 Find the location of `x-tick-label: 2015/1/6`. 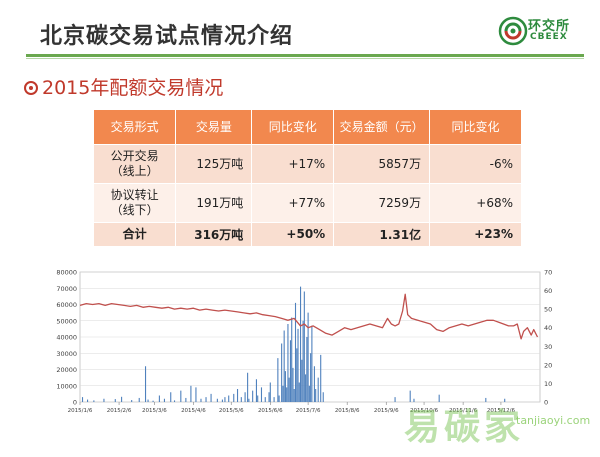

x-tick-label: 2015/1/6 is located at coordinates (80, 411).